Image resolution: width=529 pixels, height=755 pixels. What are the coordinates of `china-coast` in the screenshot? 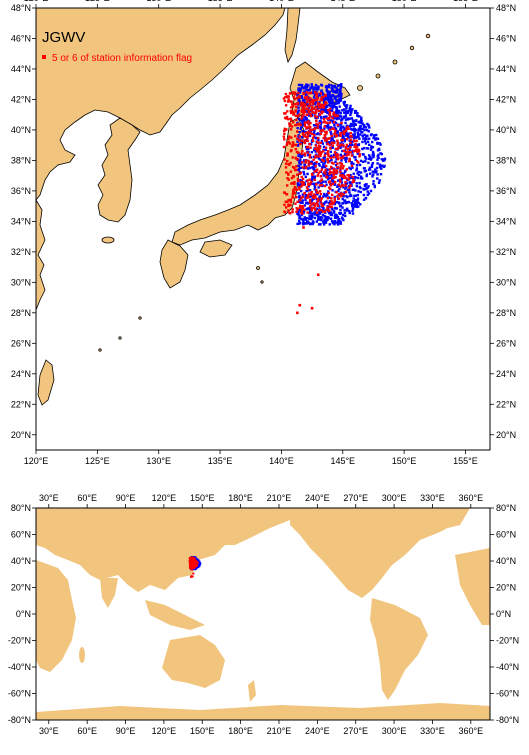 It's located at (41, 255).